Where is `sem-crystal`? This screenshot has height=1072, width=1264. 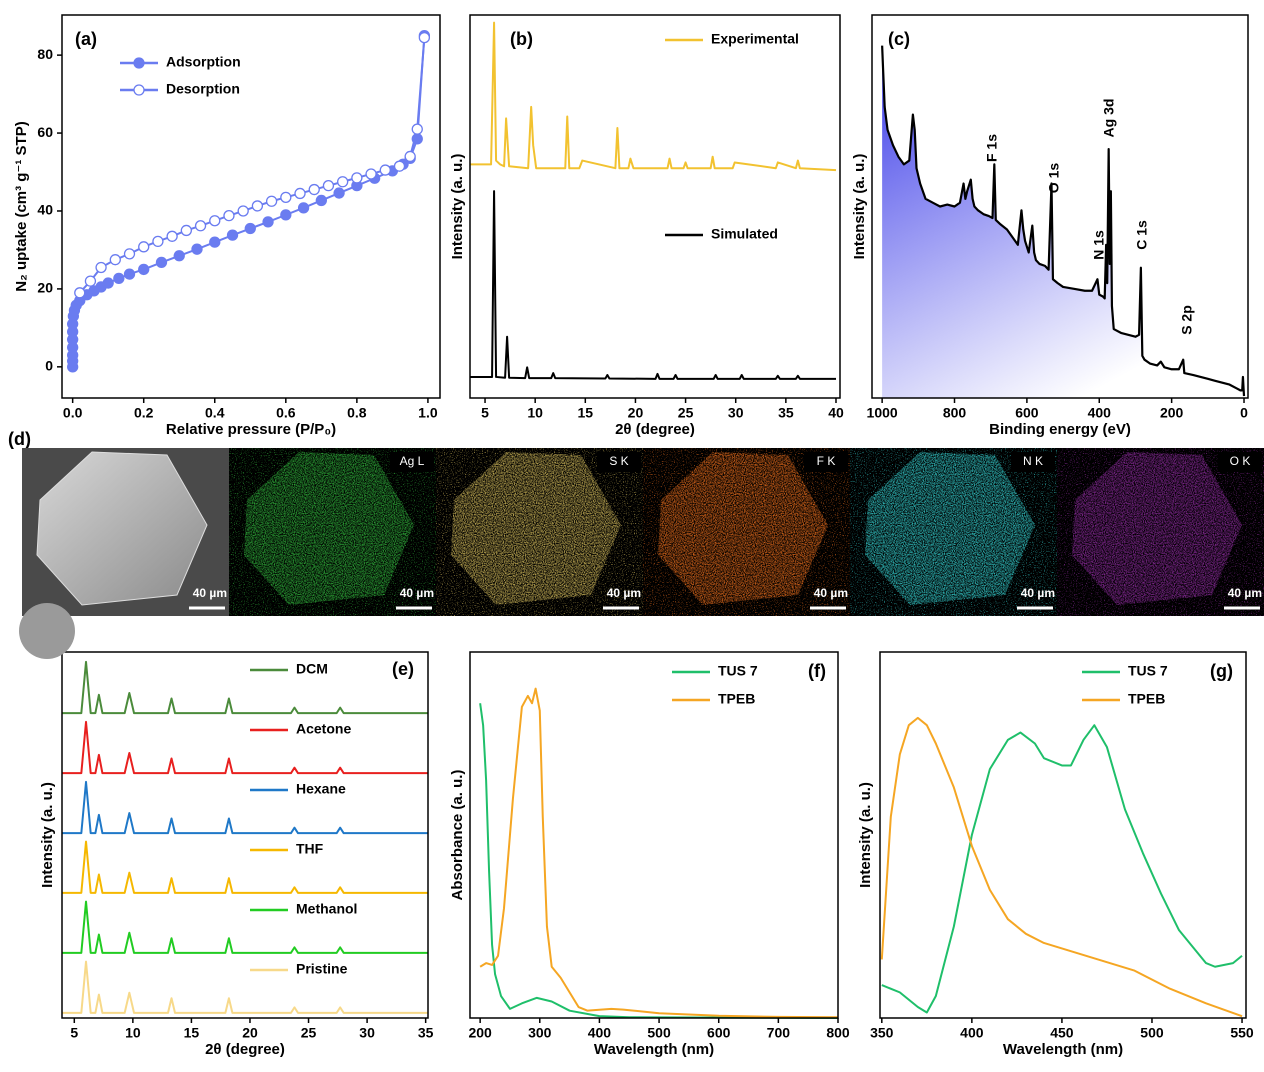
sem-crystal is located at coordinates (122, 528).